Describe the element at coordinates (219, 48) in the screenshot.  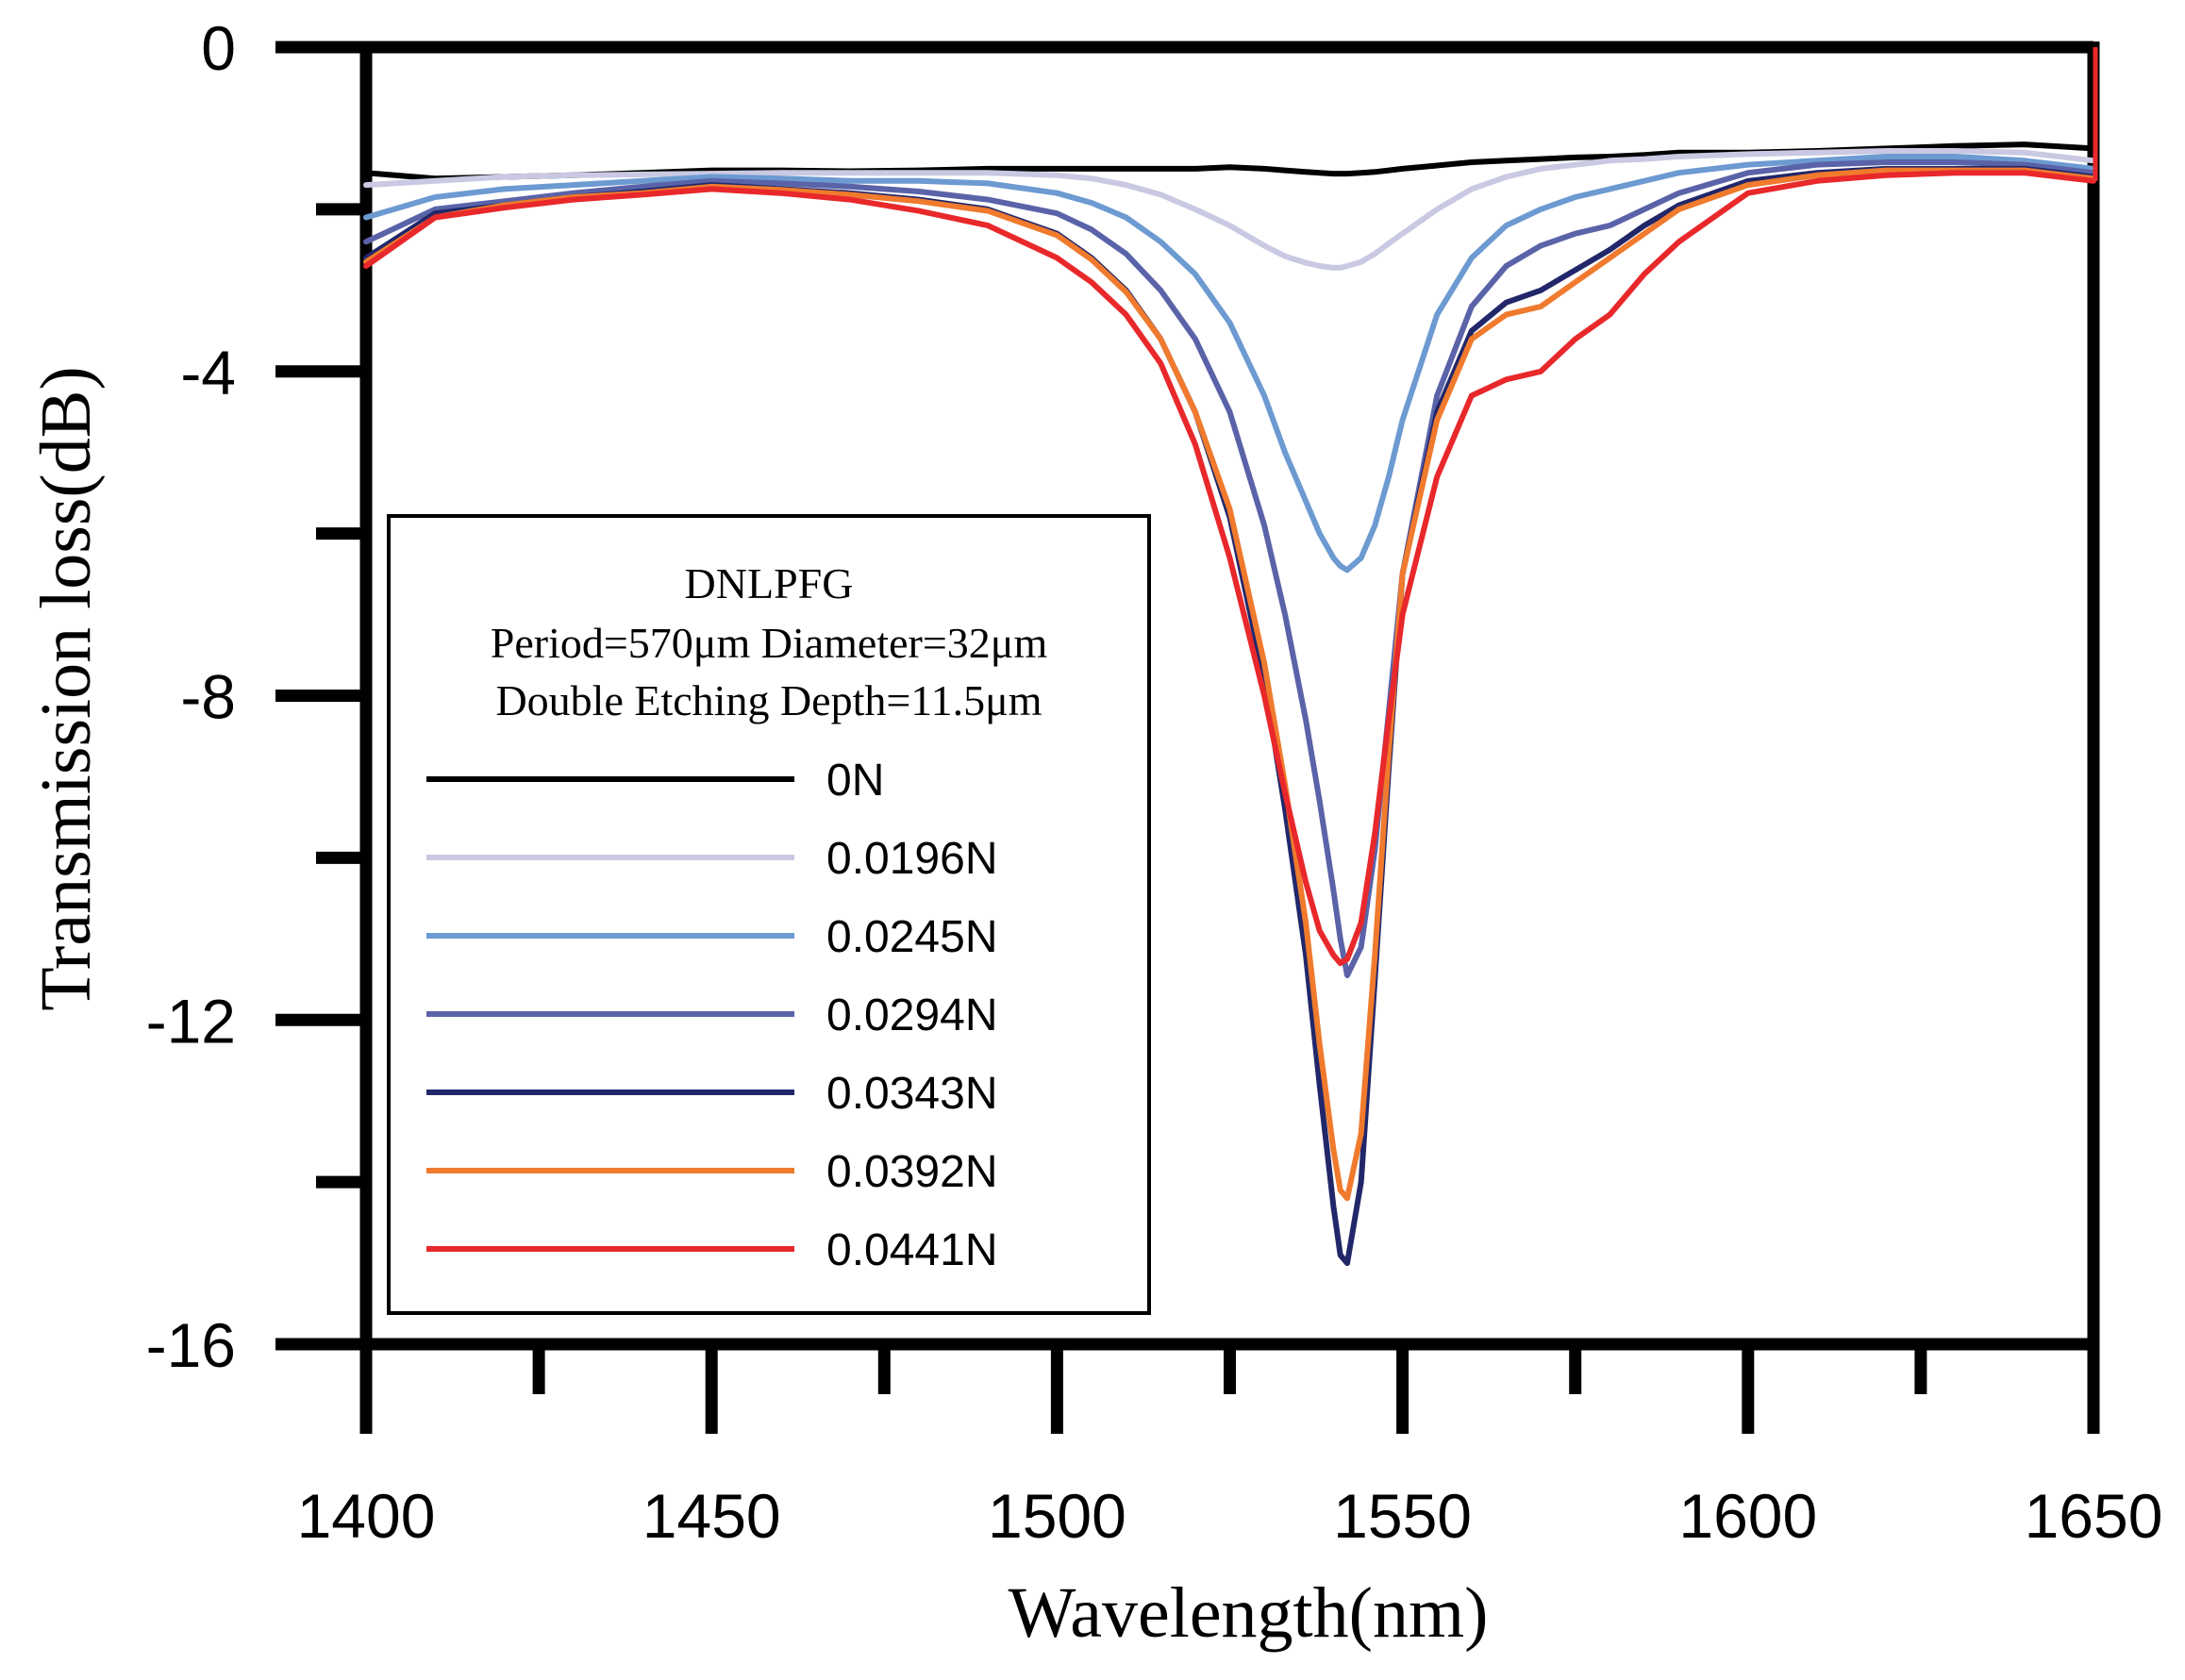
I see `y-tick-label: 0` at that location.